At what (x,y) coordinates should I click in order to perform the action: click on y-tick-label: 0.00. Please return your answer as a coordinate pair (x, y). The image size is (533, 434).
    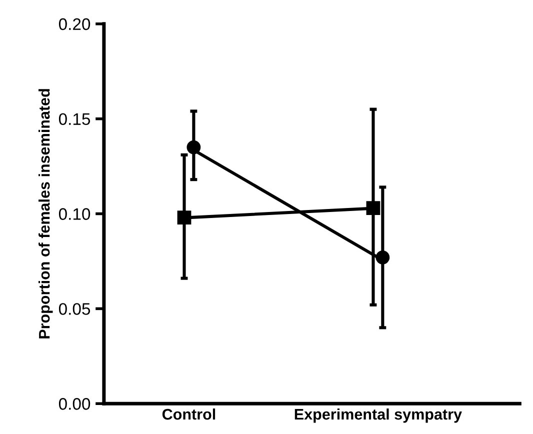
    Looking at the image, I should click on (74, 404).